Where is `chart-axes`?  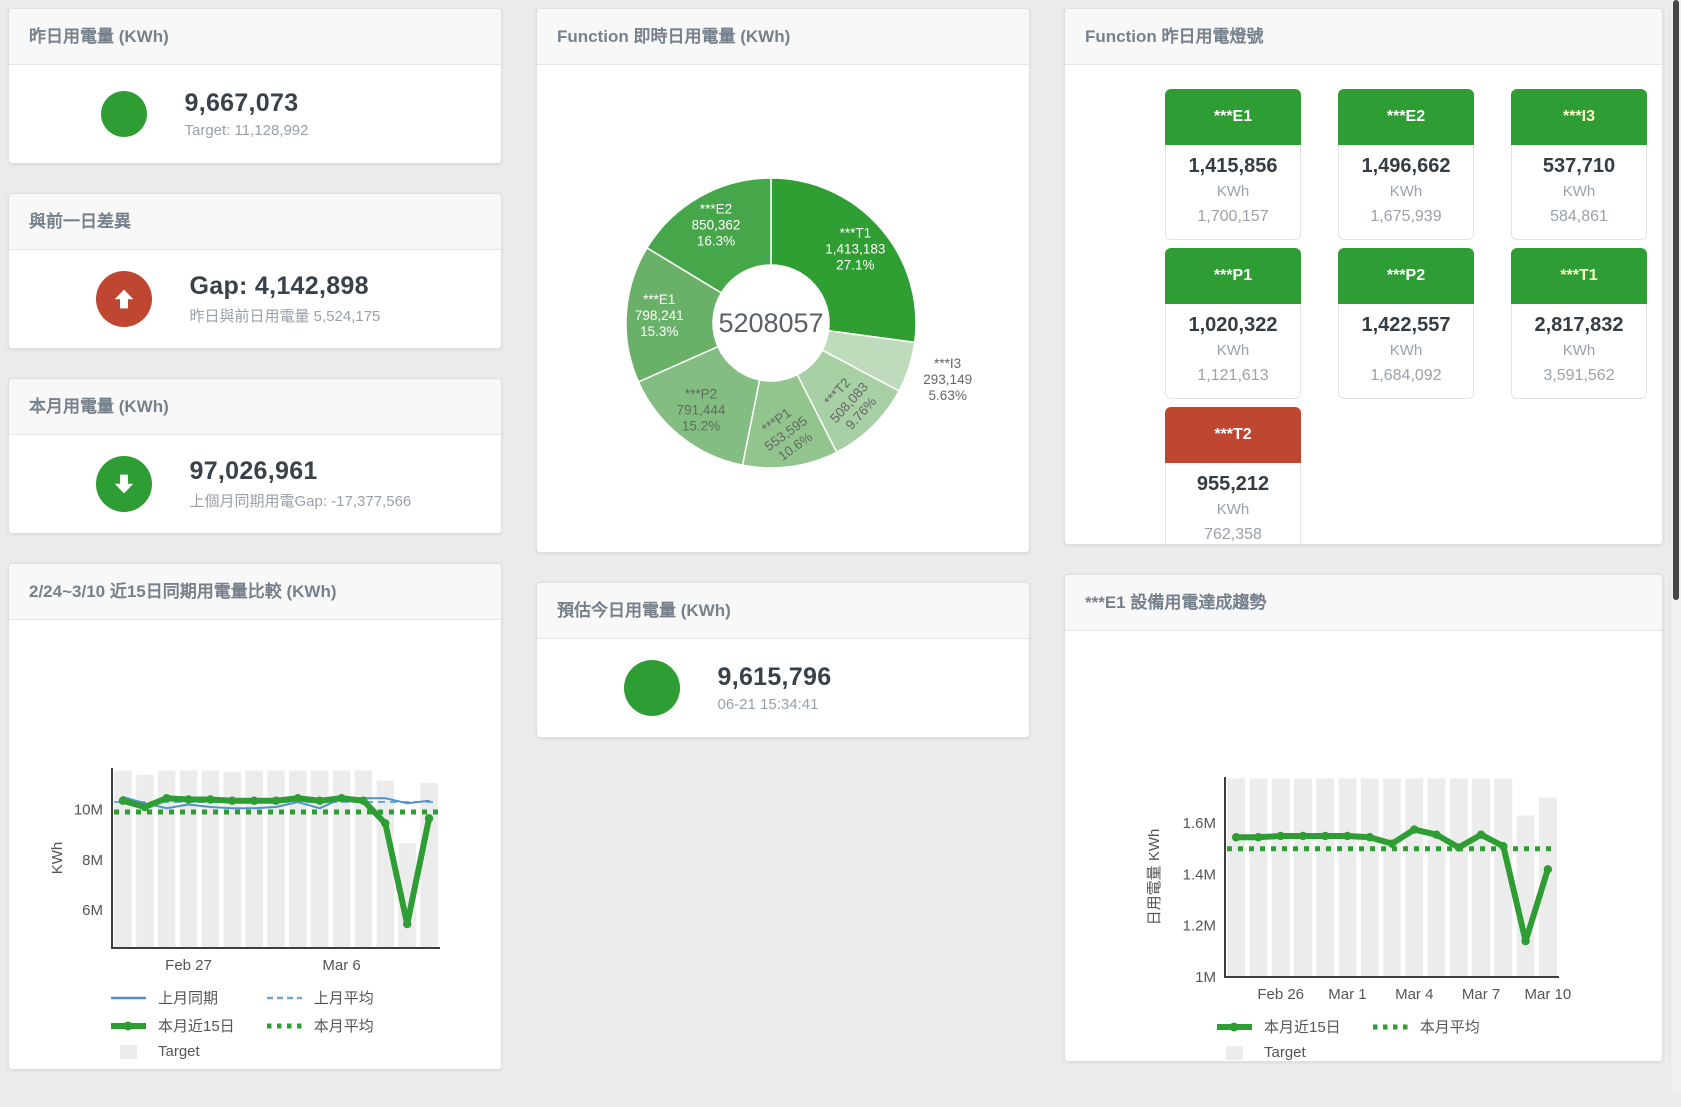
chart-axes is located at coordinates (275, 858).